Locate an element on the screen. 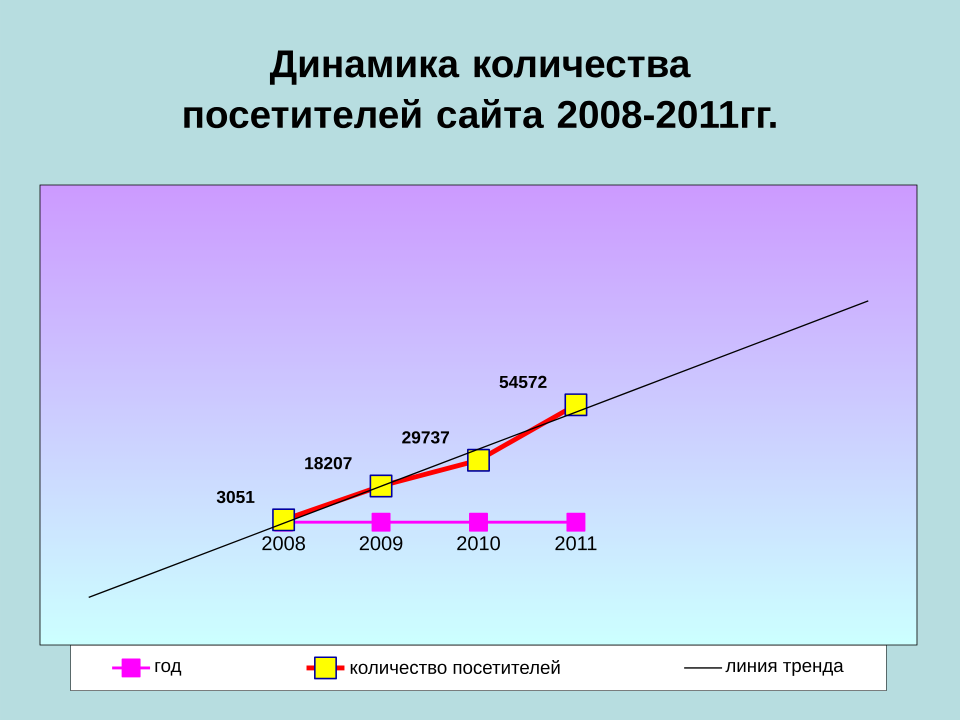 Image resolution: width=960 pixels, height=720 pixels. data-label: 2008 is located at coordinates (283, 543).